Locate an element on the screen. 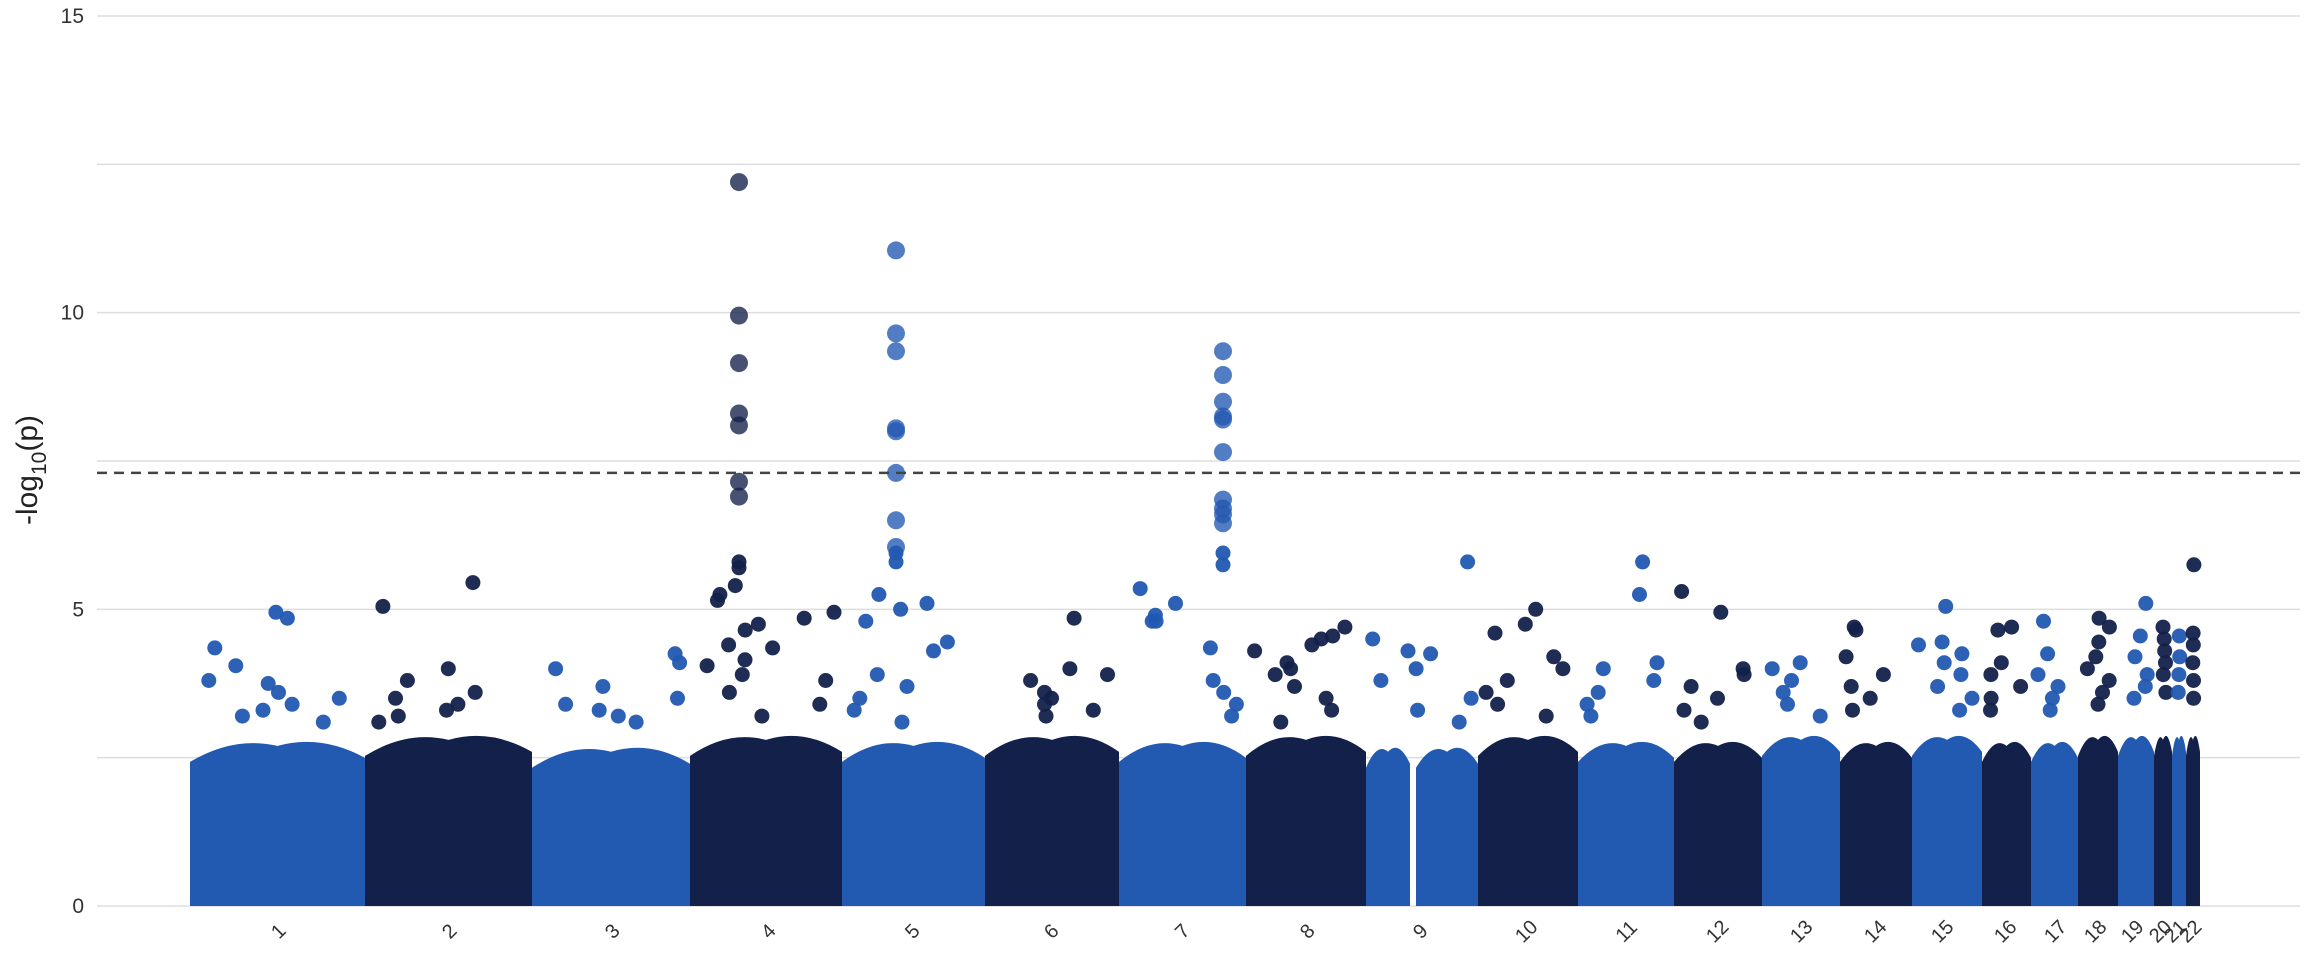  y-tick-label: 5 is located at coordinates (78, 609).